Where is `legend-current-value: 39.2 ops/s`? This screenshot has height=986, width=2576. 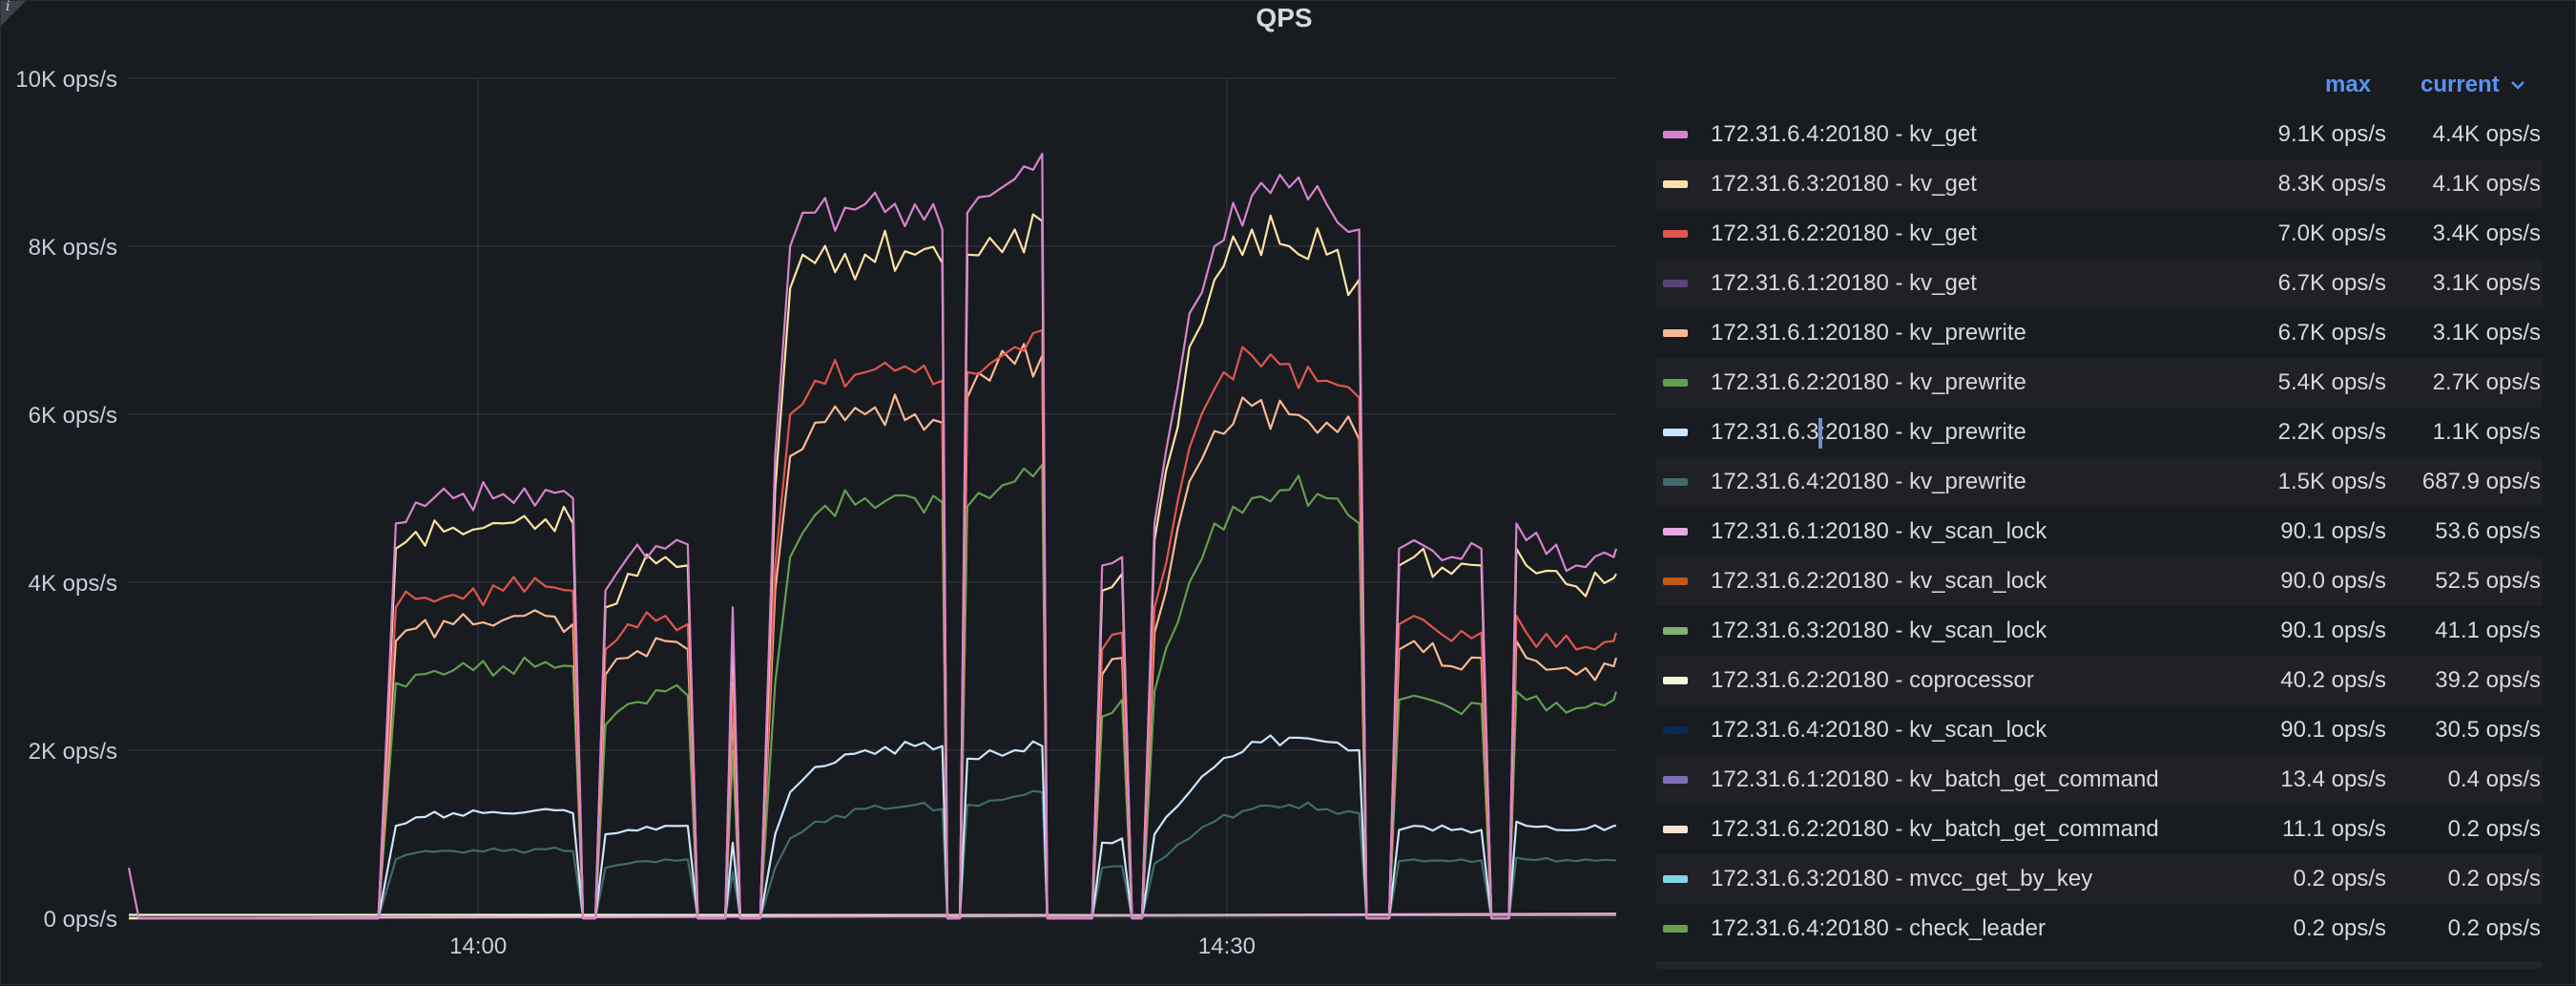
legend-current-value: 39.2 ops/s is located at coordinates (2464, 680).